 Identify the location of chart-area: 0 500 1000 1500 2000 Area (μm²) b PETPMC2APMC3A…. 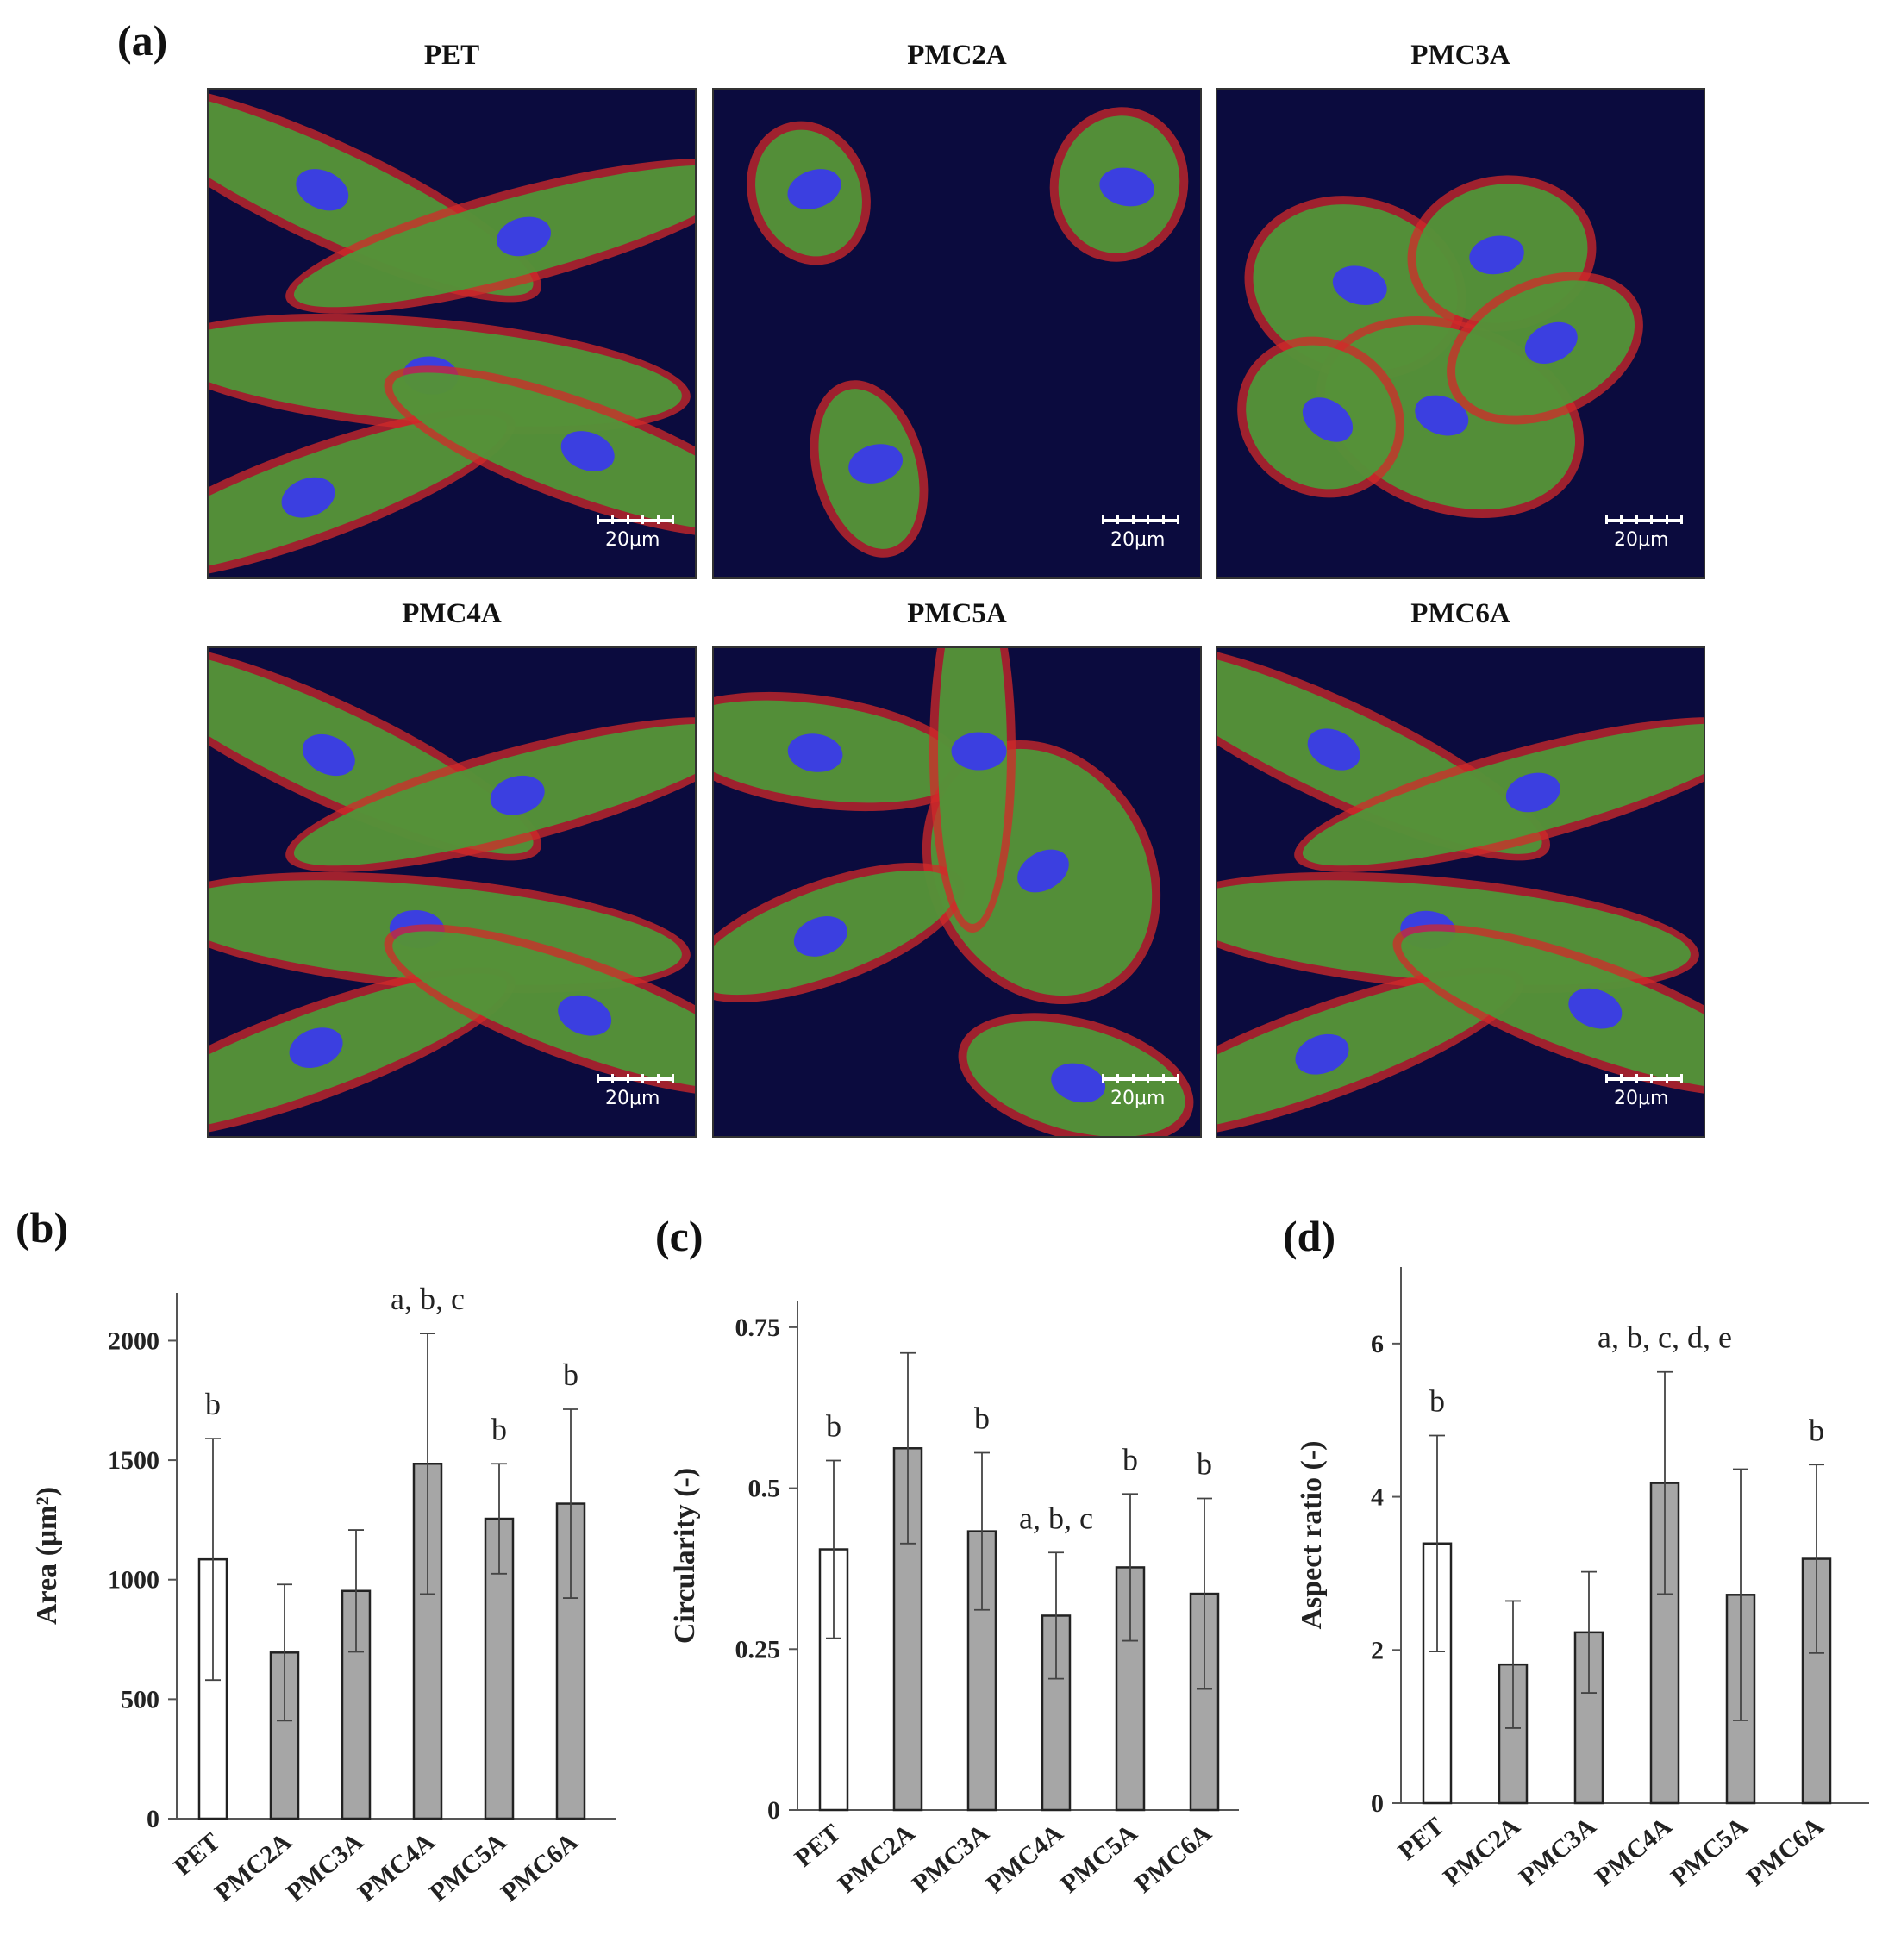
(323, 1594).